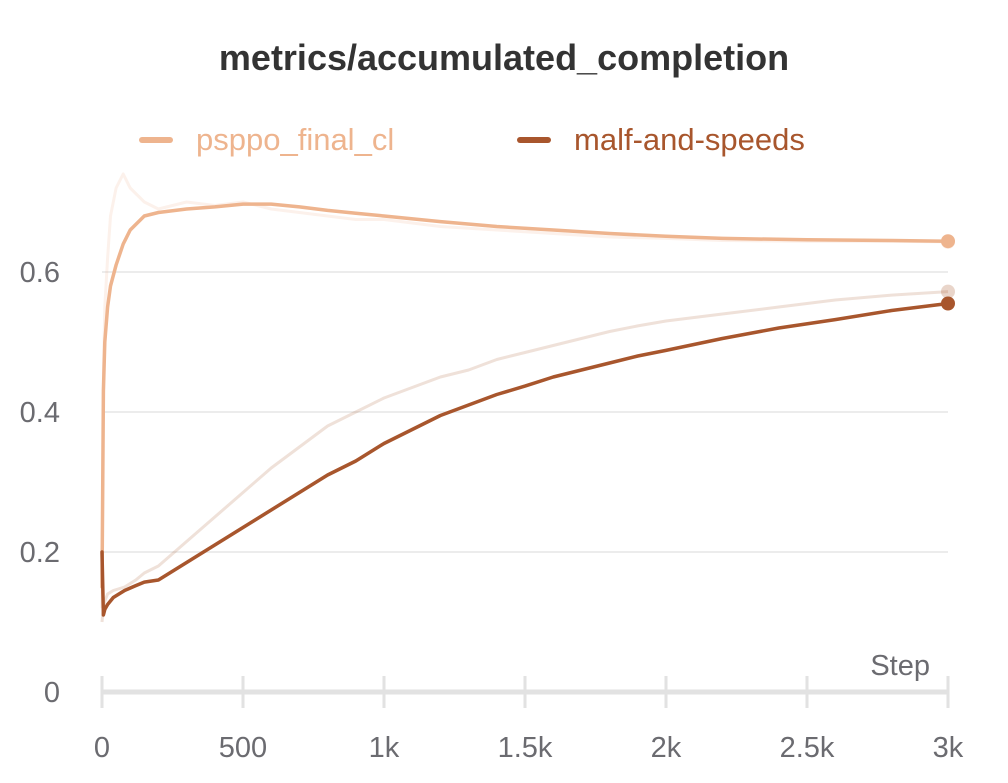  Describe the element at coordinates (525, 748) in the screenshot. I see `x-tick-label: 1.5k` at that location.